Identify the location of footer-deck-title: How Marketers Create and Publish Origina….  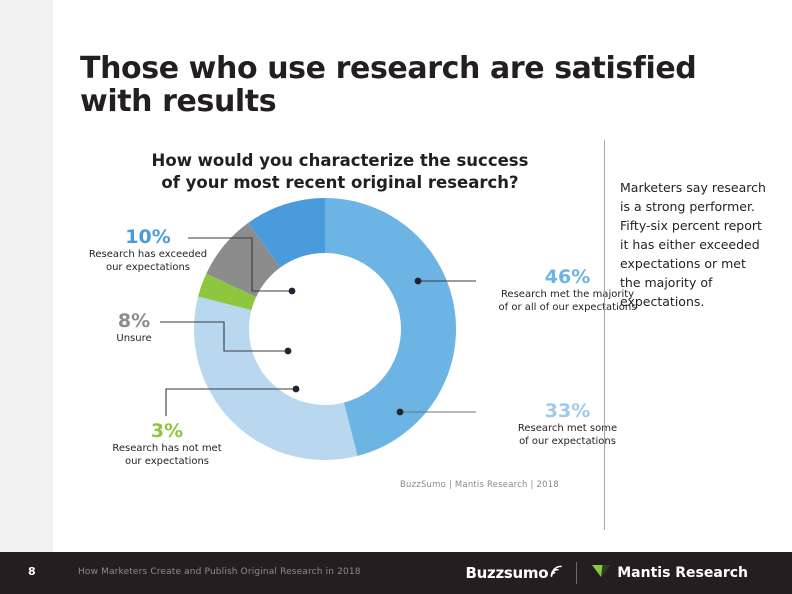
(219, 572).